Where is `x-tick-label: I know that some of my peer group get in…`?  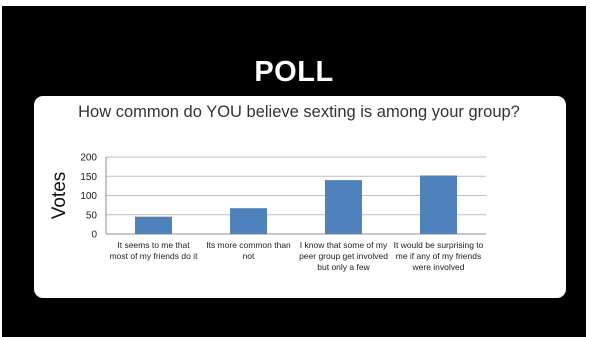 x-tick-label: I know that some of my peer group get in… is located at coordinates (343, 256).